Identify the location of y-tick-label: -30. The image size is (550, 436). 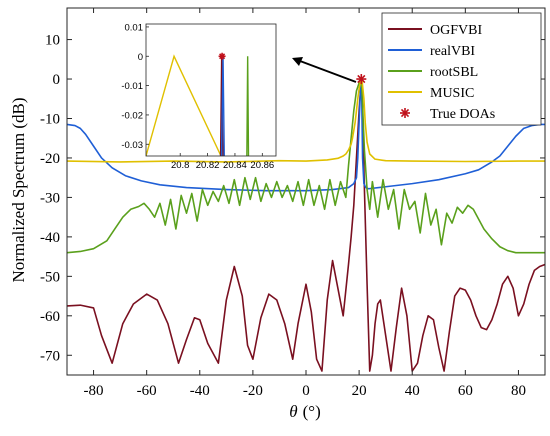
(50, 198).